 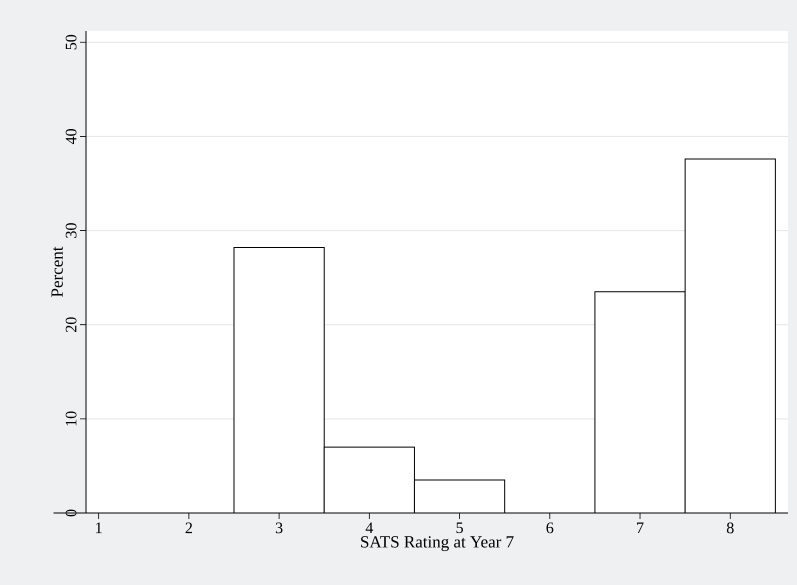 What do you see at coordinates (370, 528) in the screenshot?
I see `x-tick-label: 4` at bounding box center [370, 528].